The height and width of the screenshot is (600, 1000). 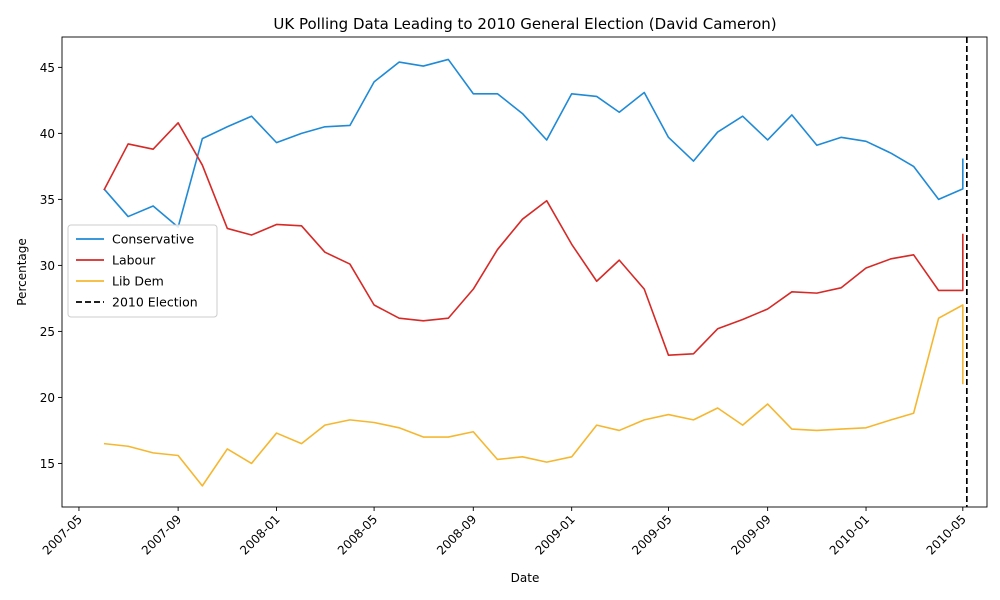 I want to click on y-tick-label: 15, so click(x=47, y=464).